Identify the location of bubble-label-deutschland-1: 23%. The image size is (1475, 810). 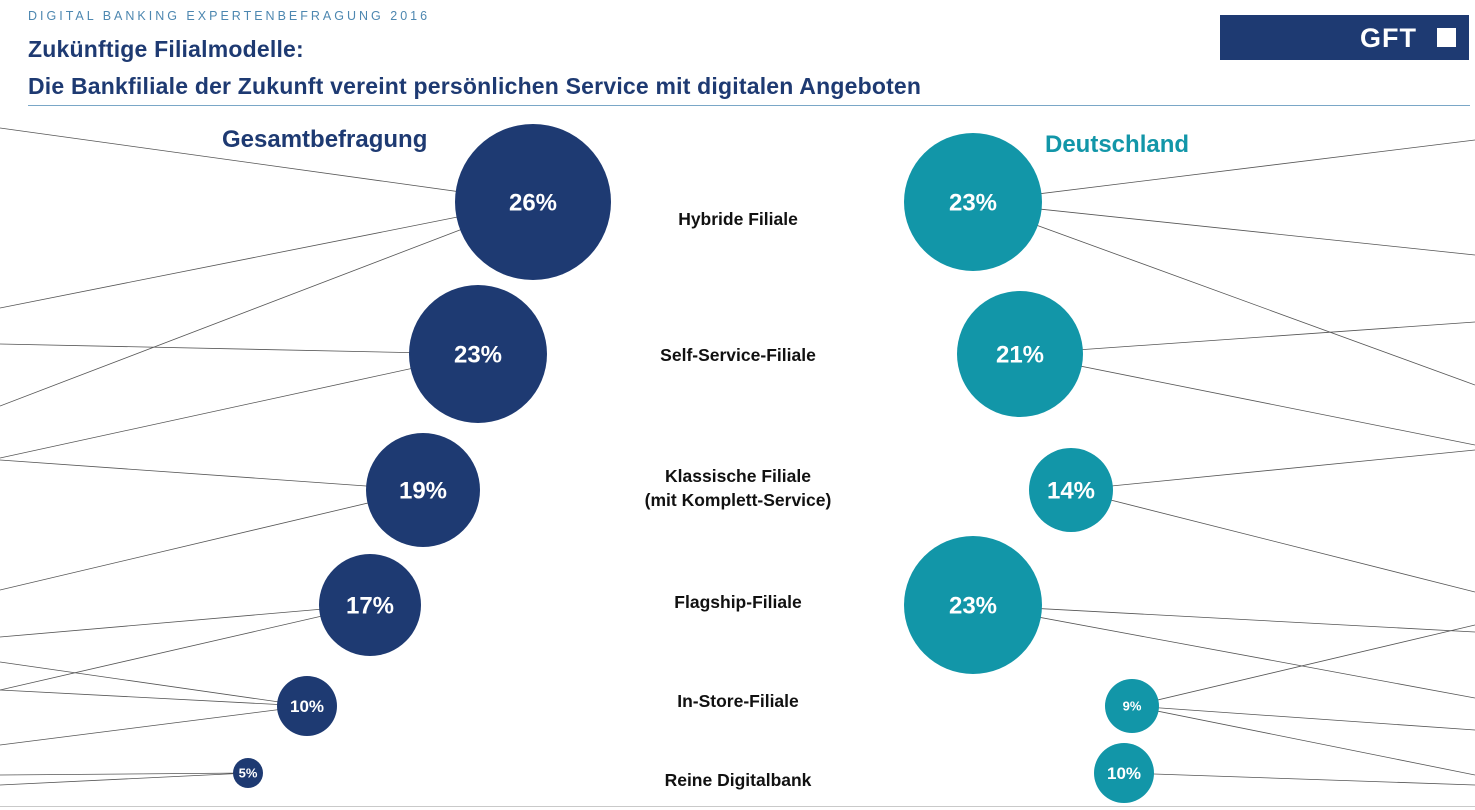
(973, 203).